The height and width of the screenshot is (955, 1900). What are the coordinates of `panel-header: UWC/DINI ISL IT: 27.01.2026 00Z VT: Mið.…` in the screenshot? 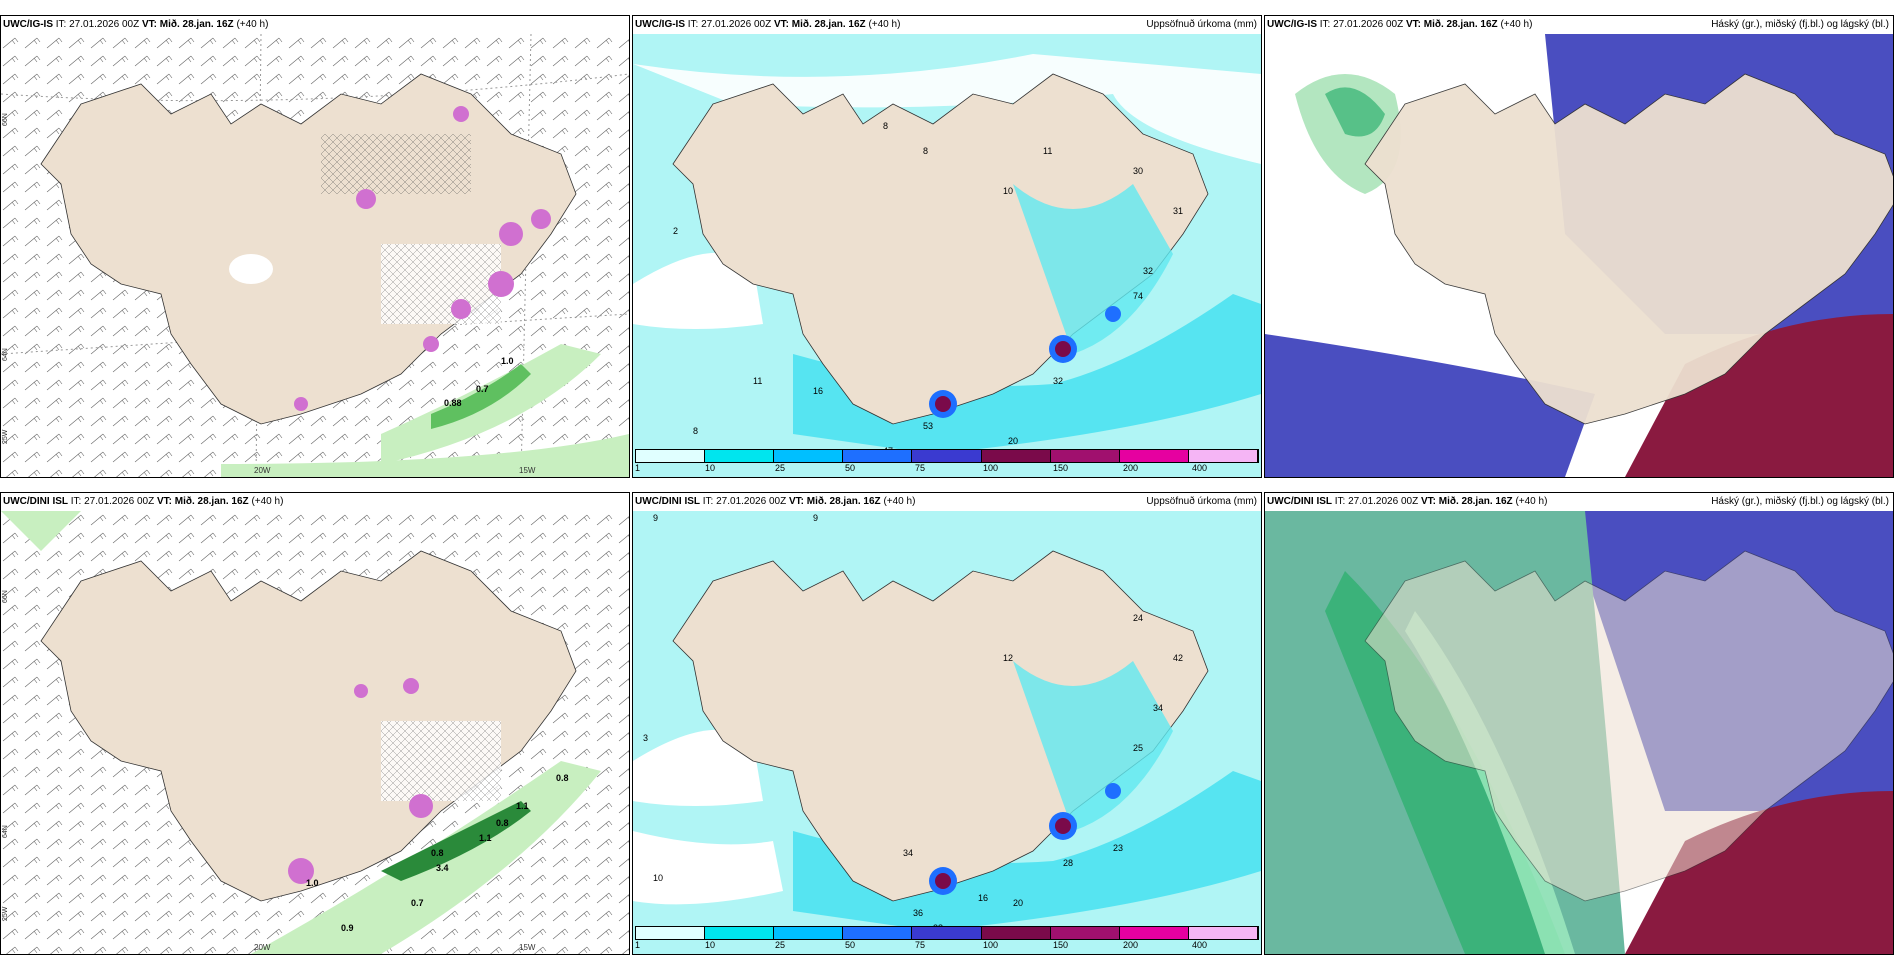 It's located at (1579, 502).